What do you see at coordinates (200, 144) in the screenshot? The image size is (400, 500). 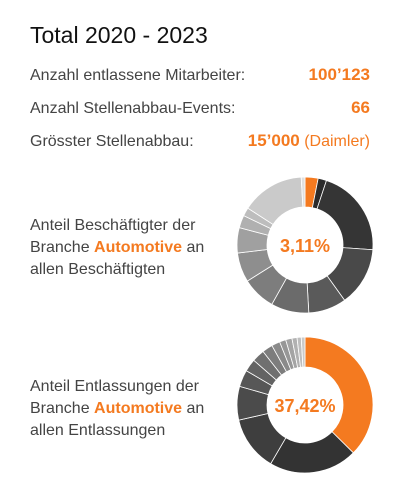 I see `stat-row-largest: Grösster Stellenabbau: 15’000 (Daimler)` at bounding box center [200, 144].